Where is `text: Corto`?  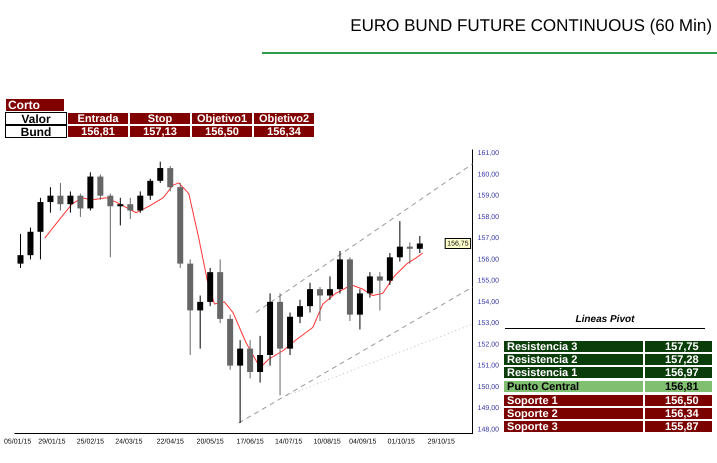 text: Corto is located at coordinates (35, 105).